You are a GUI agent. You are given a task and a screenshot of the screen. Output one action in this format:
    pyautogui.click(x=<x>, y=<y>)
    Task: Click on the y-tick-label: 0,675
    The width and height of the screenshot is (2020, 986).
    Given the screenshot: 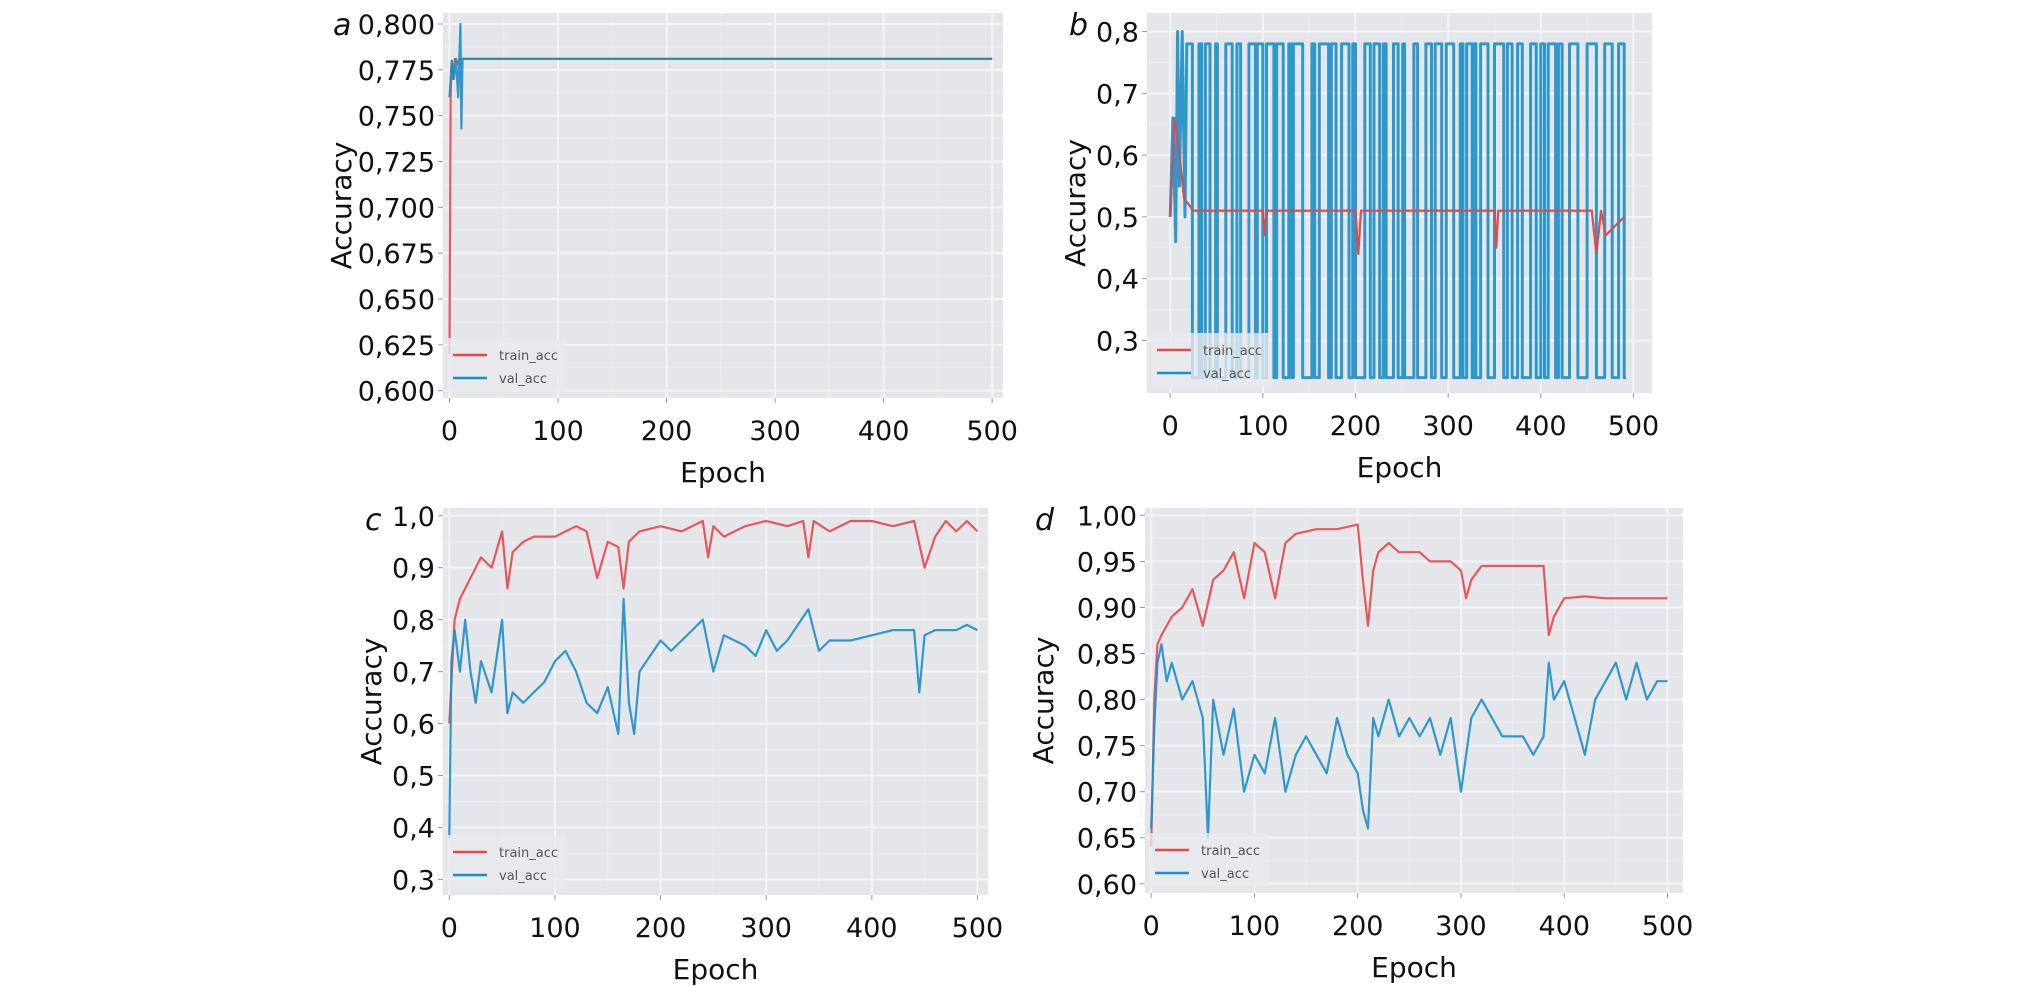 What is the action you would take?
    pyautogui.click(x=396, y=254)
    